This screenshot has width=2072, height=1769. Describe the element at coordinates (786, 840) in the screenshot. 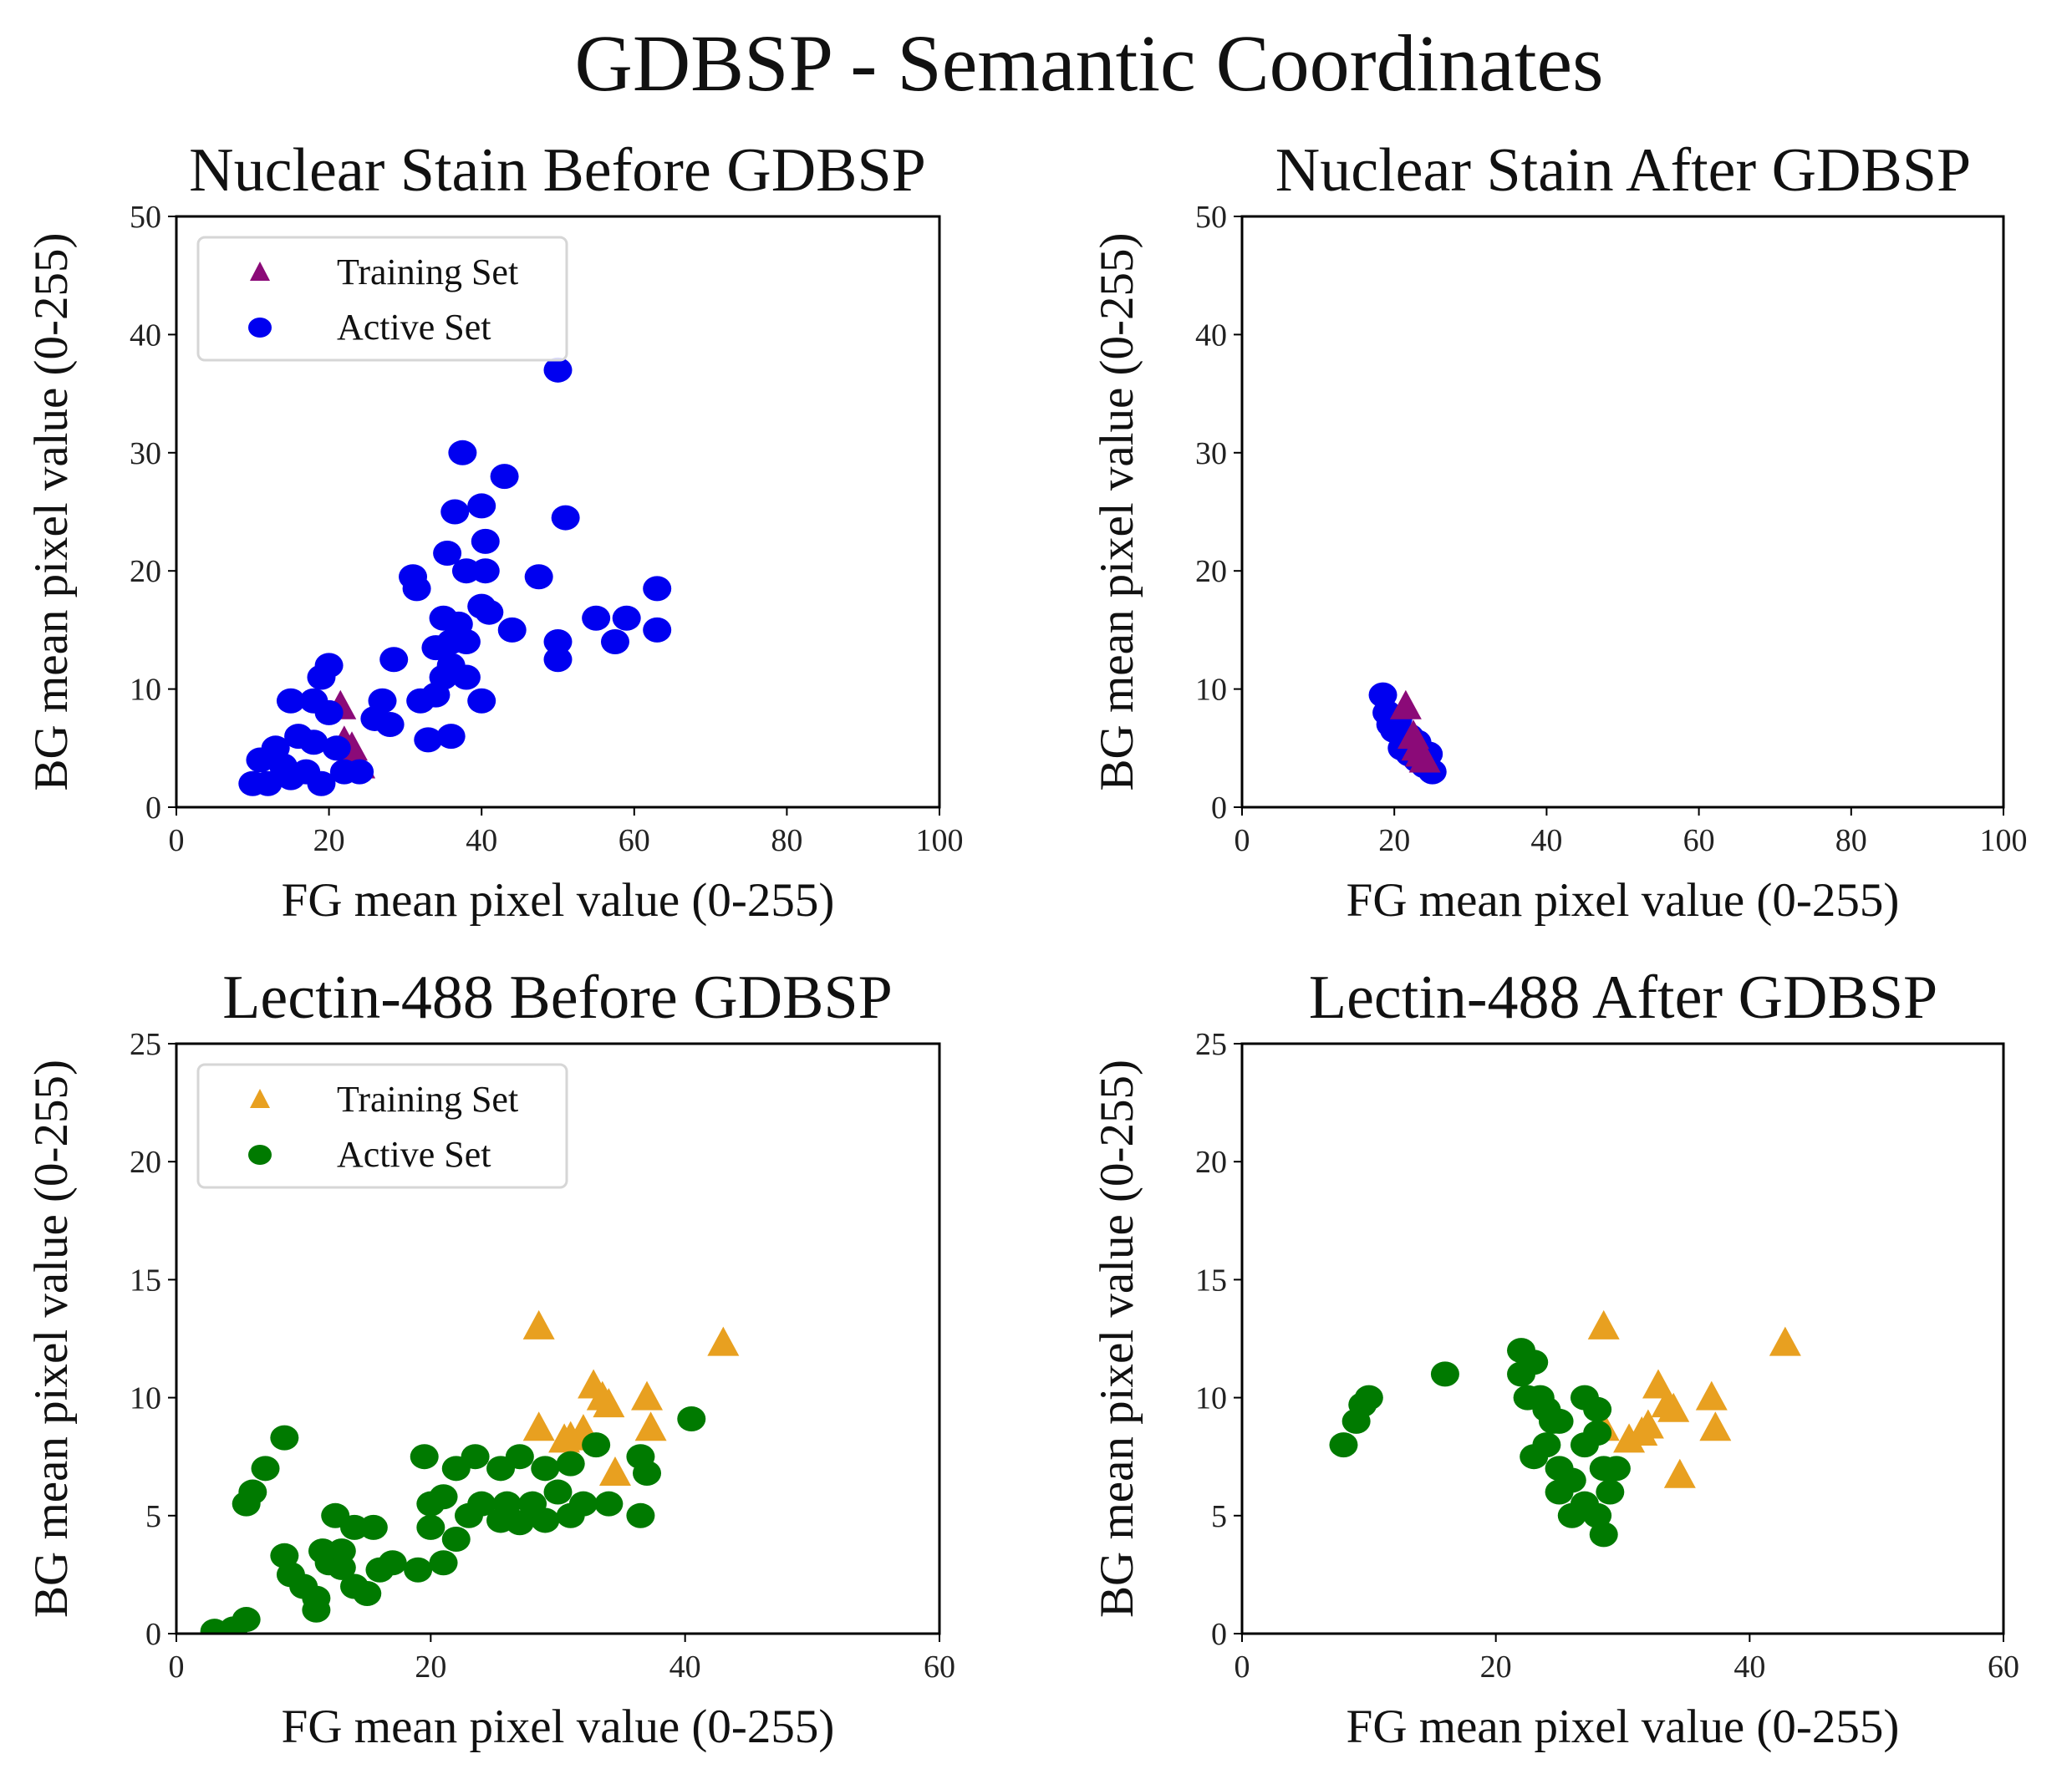

I see `x-tick-label: 80` at that location.